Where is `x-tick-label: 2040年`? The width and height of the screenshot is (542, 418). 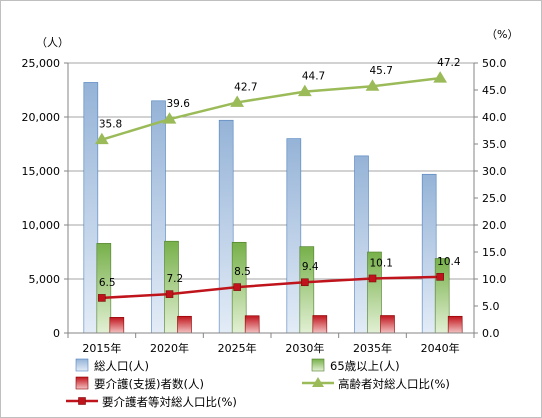
x-tick-label: 2040年 is located at coordinates (440, 348).